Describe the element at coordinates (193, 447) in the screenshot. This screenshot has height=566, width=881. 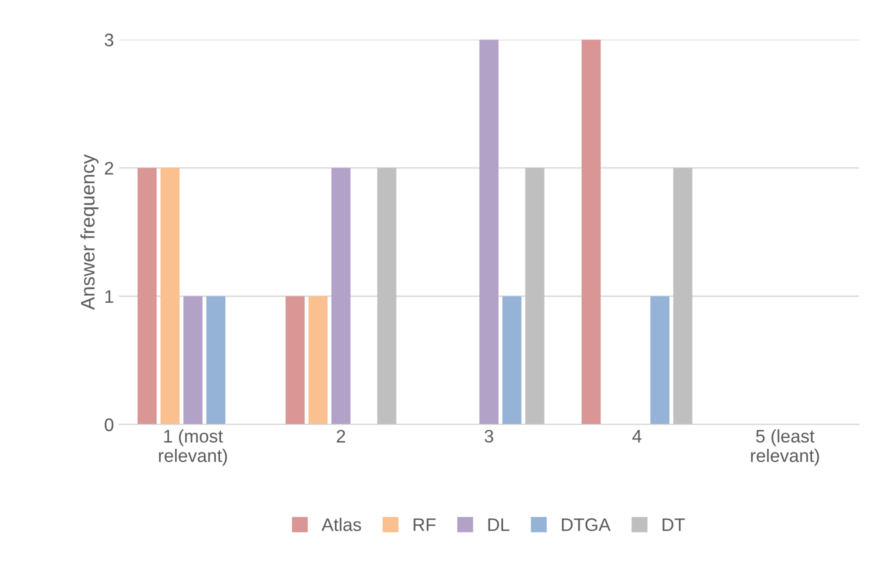
I see `x-tick-label: 1 (most relevant)` at that location.